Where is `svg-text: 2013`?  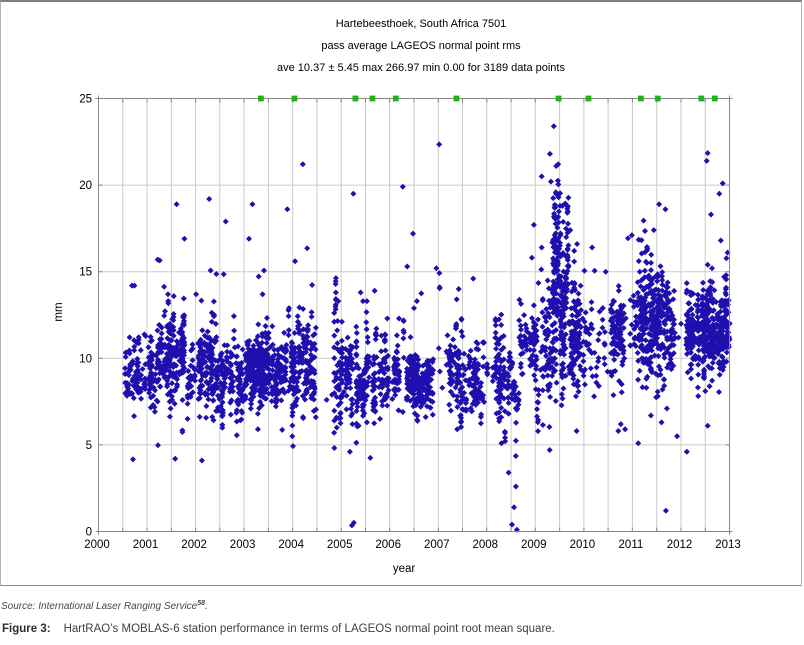 svg-text: 2013 is located at coordinates (728, 545).